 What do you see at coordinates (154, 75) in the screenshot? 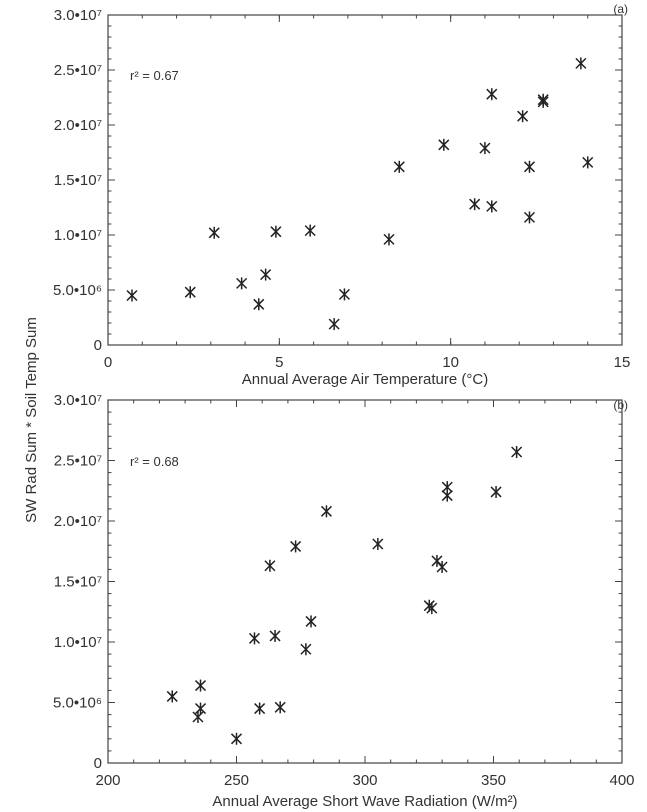
I see `r-squared-annotation: r² = 0.67` at bounding box center [154, 75].